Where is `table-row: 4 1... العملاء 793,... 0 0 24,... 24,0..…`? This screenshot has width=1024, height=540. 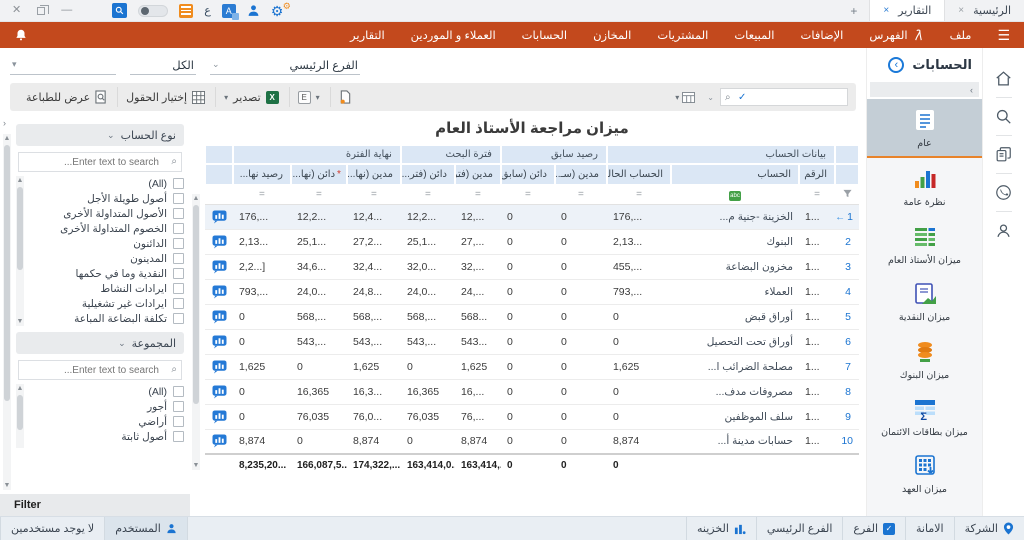 table-row: 4 1... العملاء 793,... 0 0 24,... 24,0..… is located at coordinates (531, 292).